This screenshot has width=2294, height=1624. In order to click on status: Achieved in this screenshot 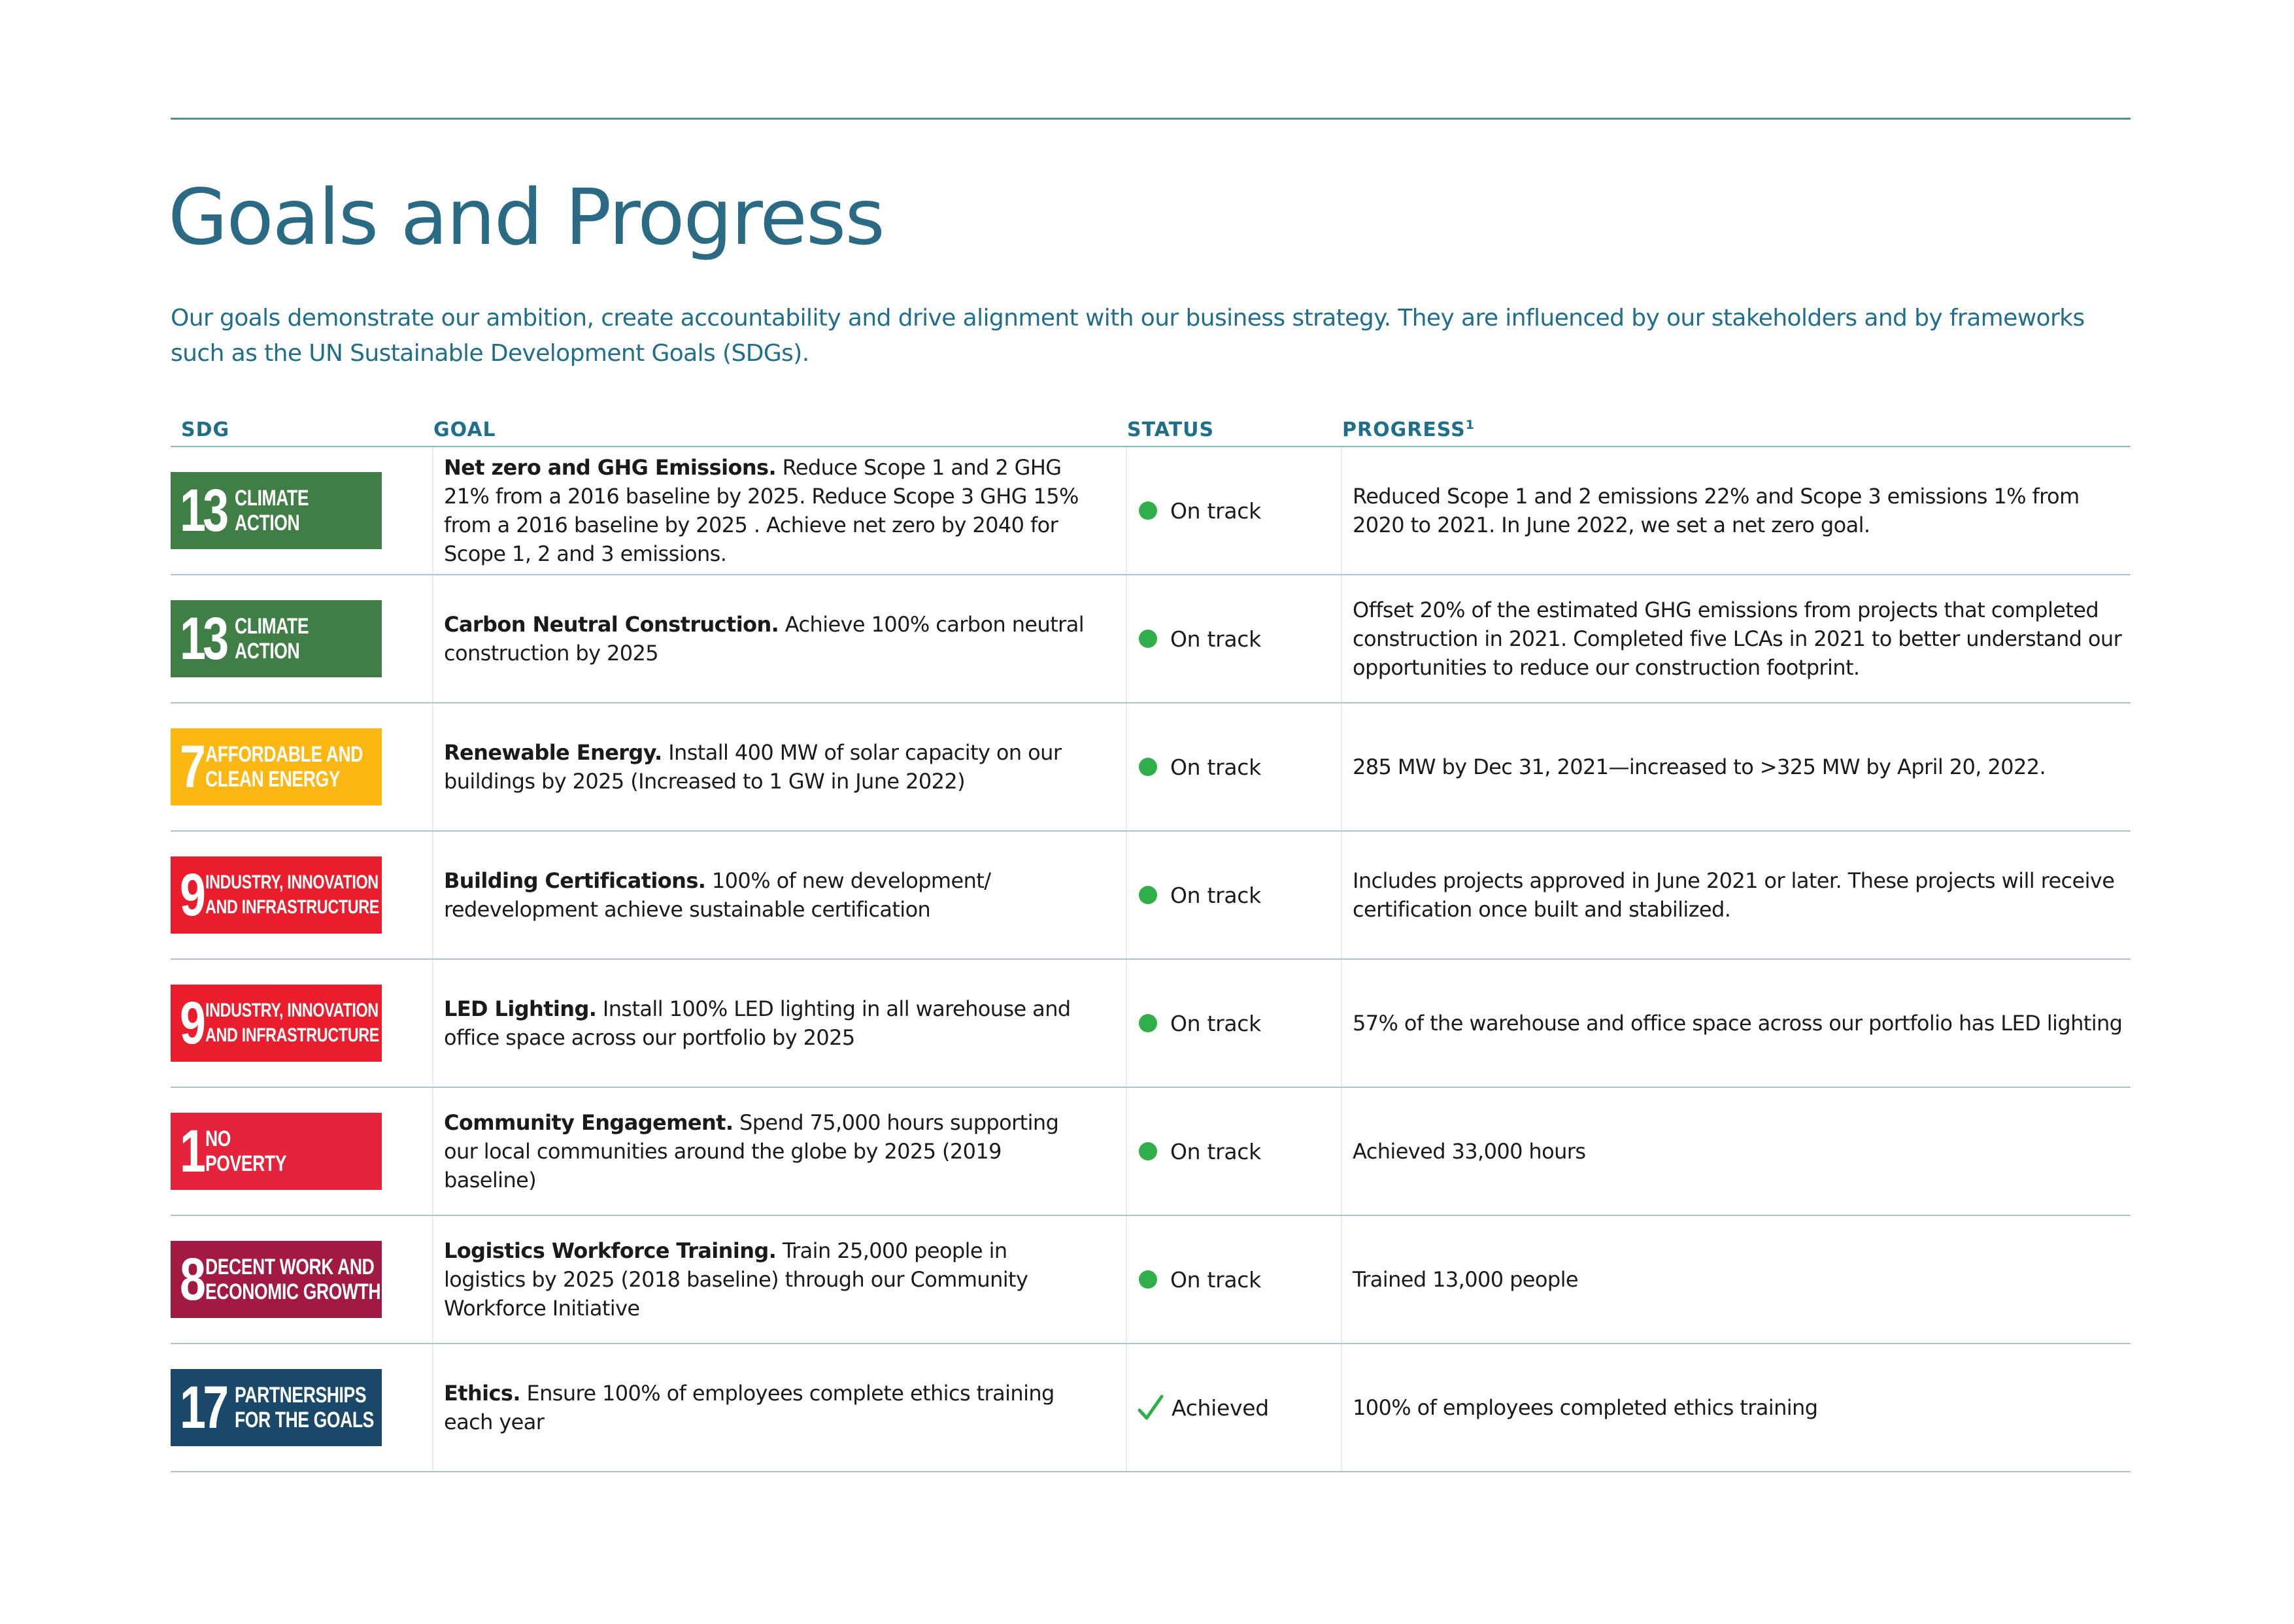, I will do `click(1203, 1407)`.